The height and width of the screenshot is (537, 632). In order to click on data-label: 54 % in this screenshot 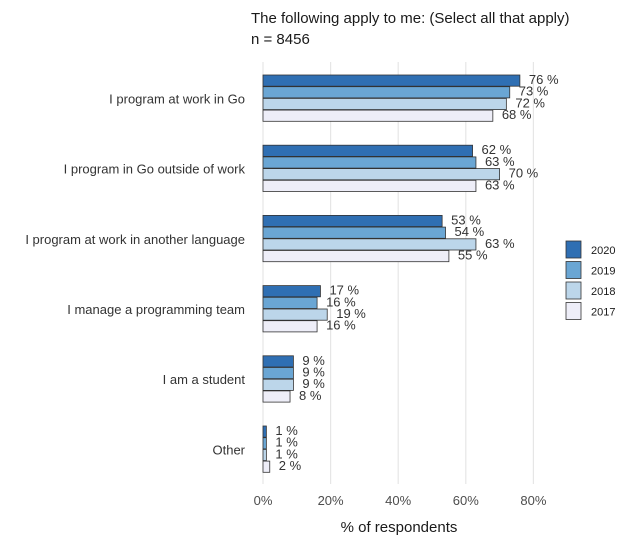, I will do `click(470, 231)`.